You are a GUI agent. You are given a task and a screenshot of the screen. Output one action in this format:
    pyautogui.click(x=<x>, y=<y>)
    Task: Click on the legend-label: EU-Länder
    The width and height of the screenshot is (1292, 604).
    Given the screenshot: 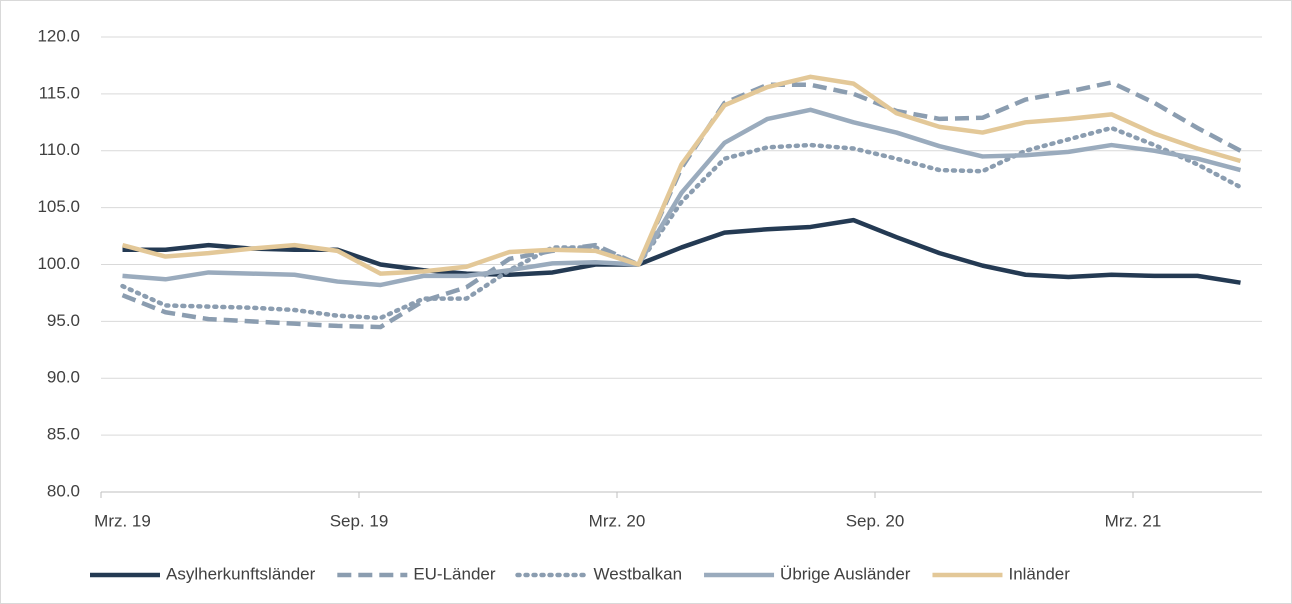 What is the action you would take?
    pyautogui.click(x=454, y=573)
    